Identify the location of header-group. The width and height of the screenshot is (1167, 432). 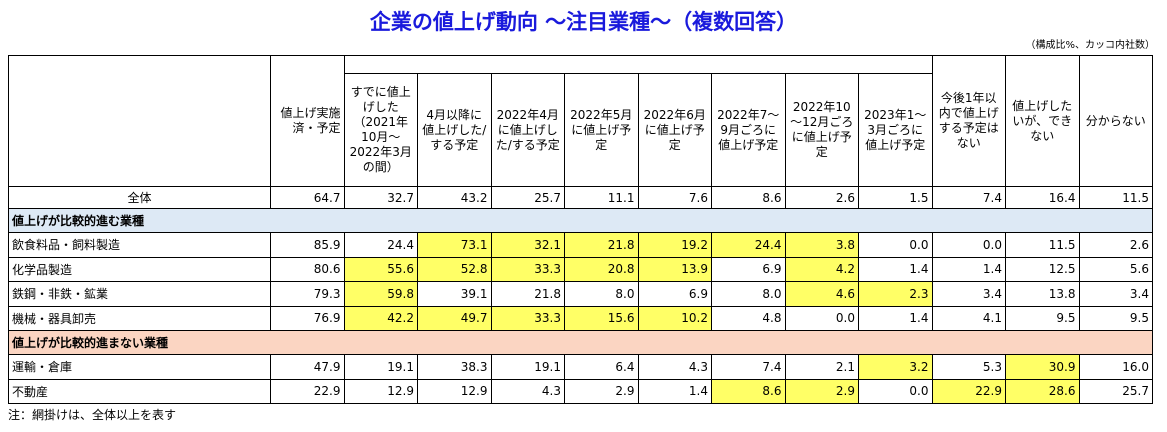
(638, 64).